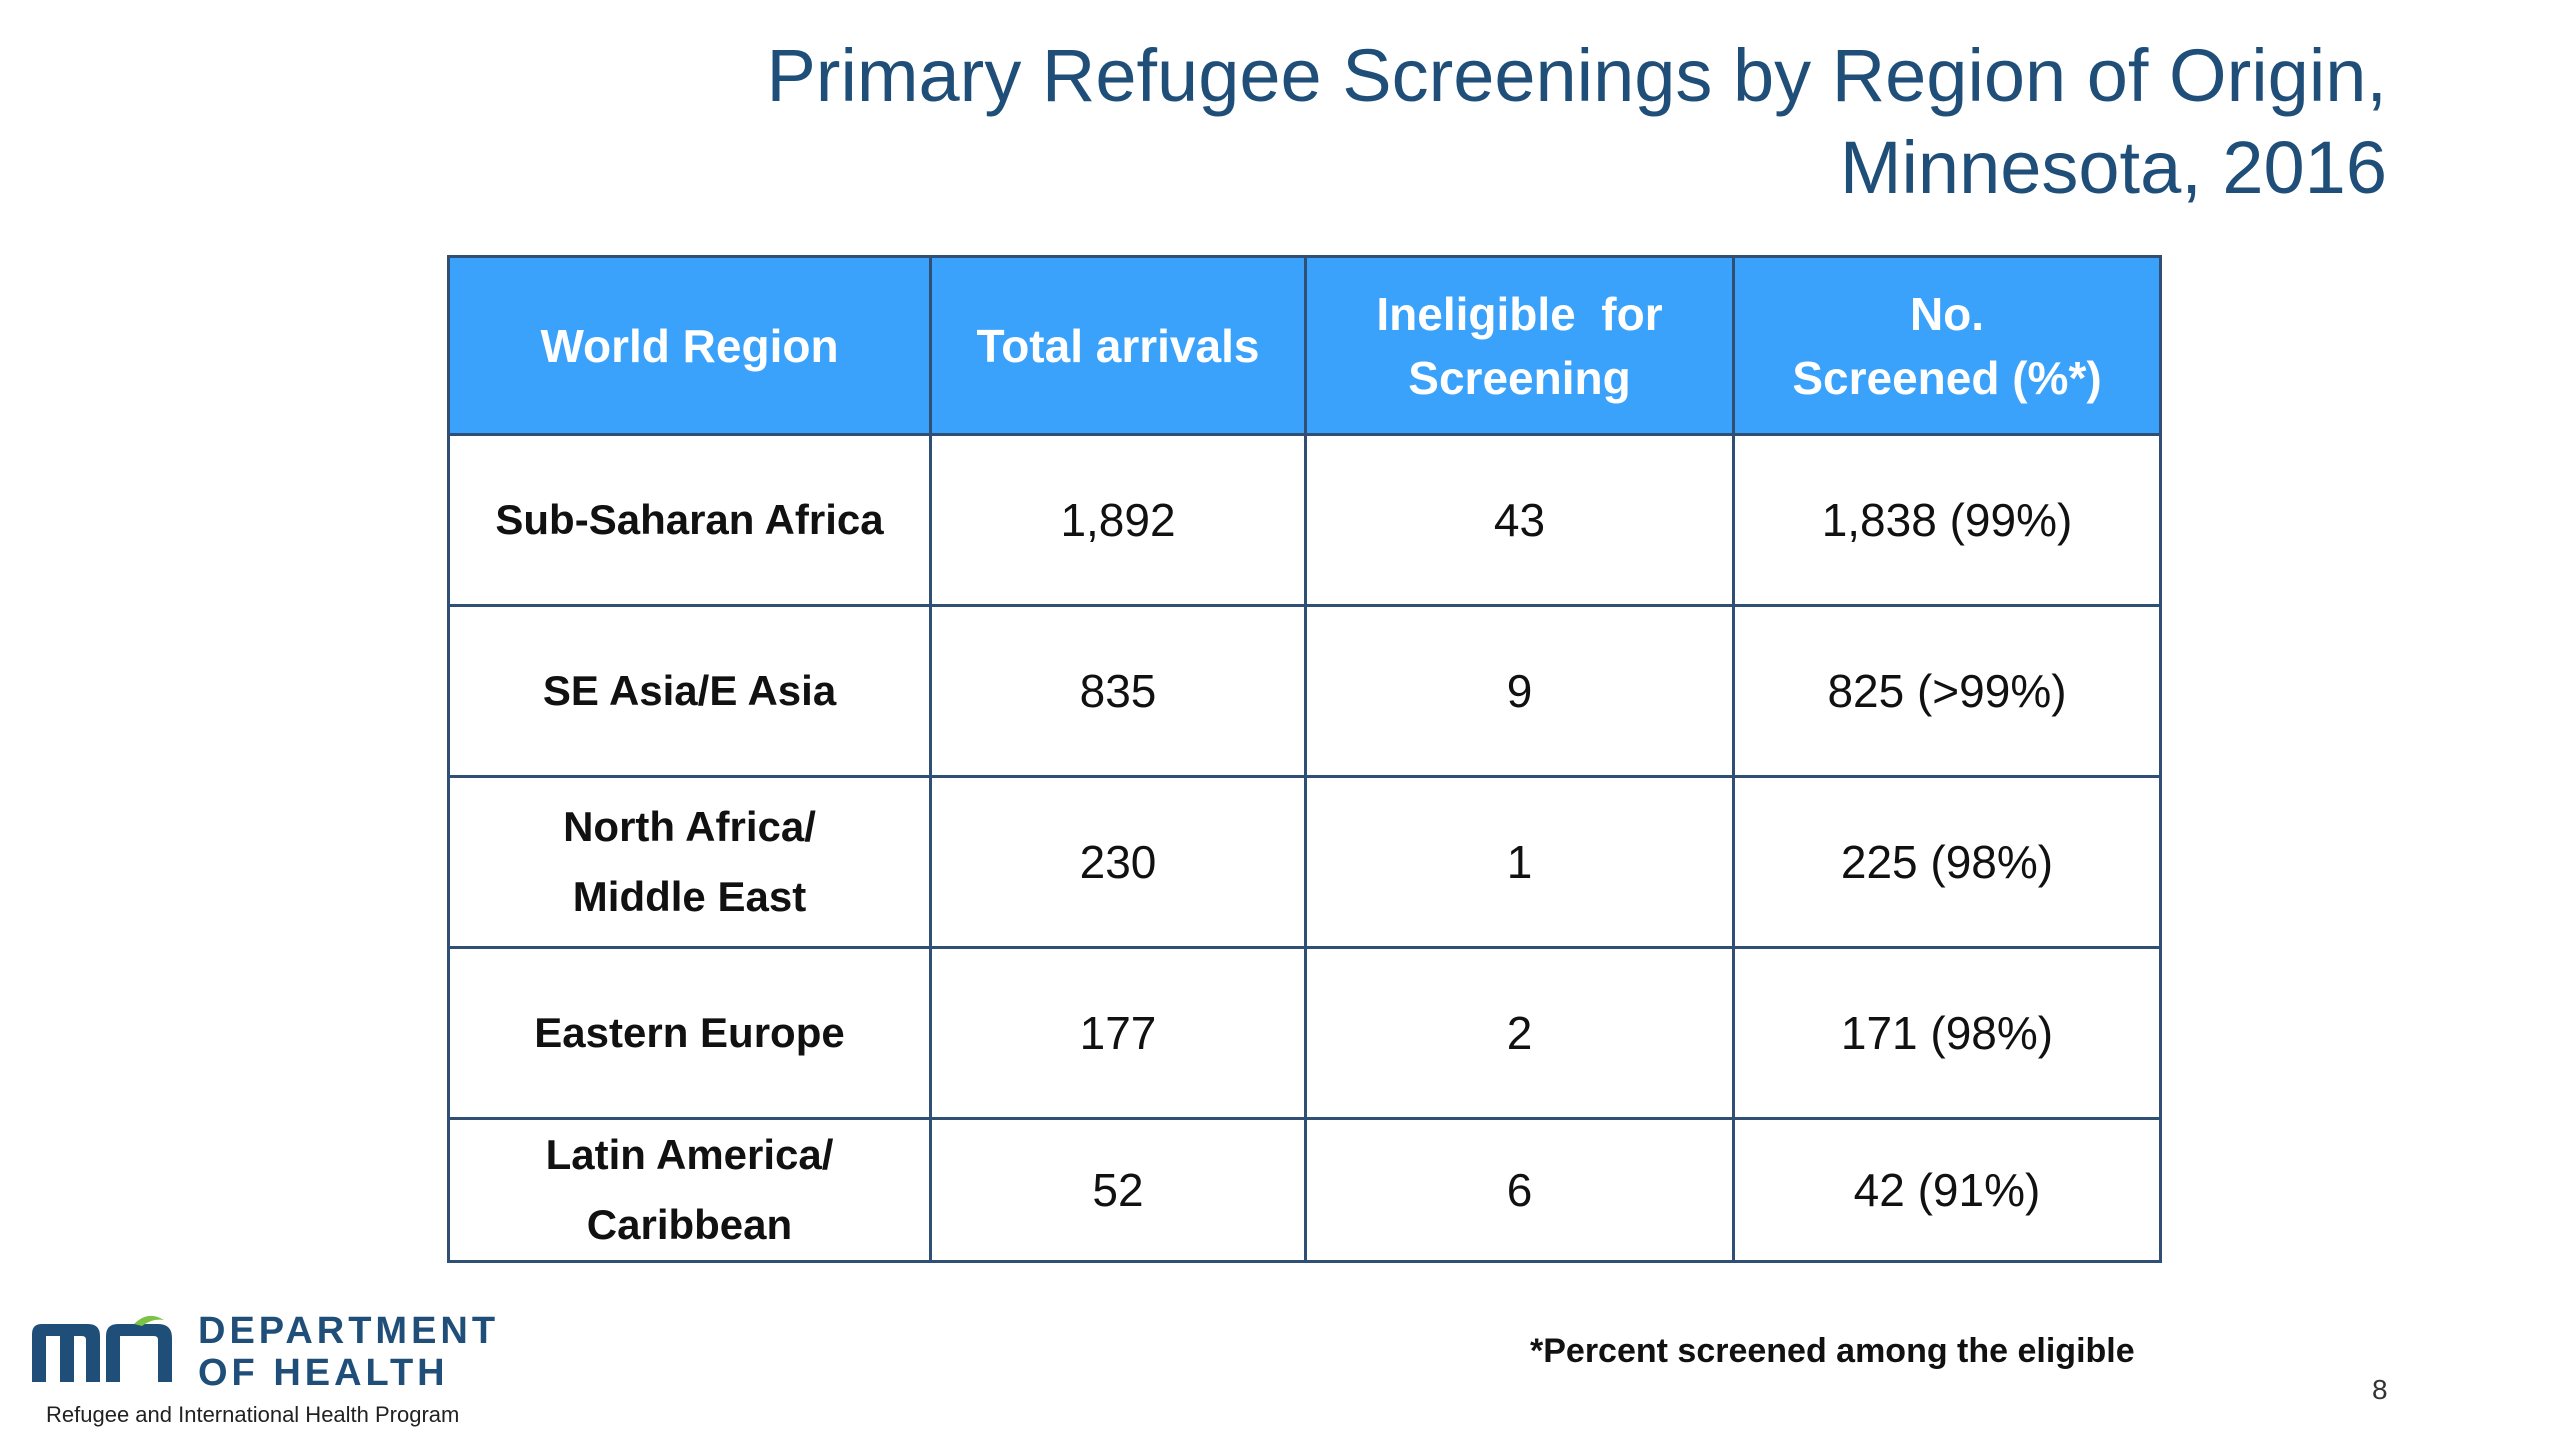  I want to click on region-cell: Sub-Saharan Africa, so click(689, 520).